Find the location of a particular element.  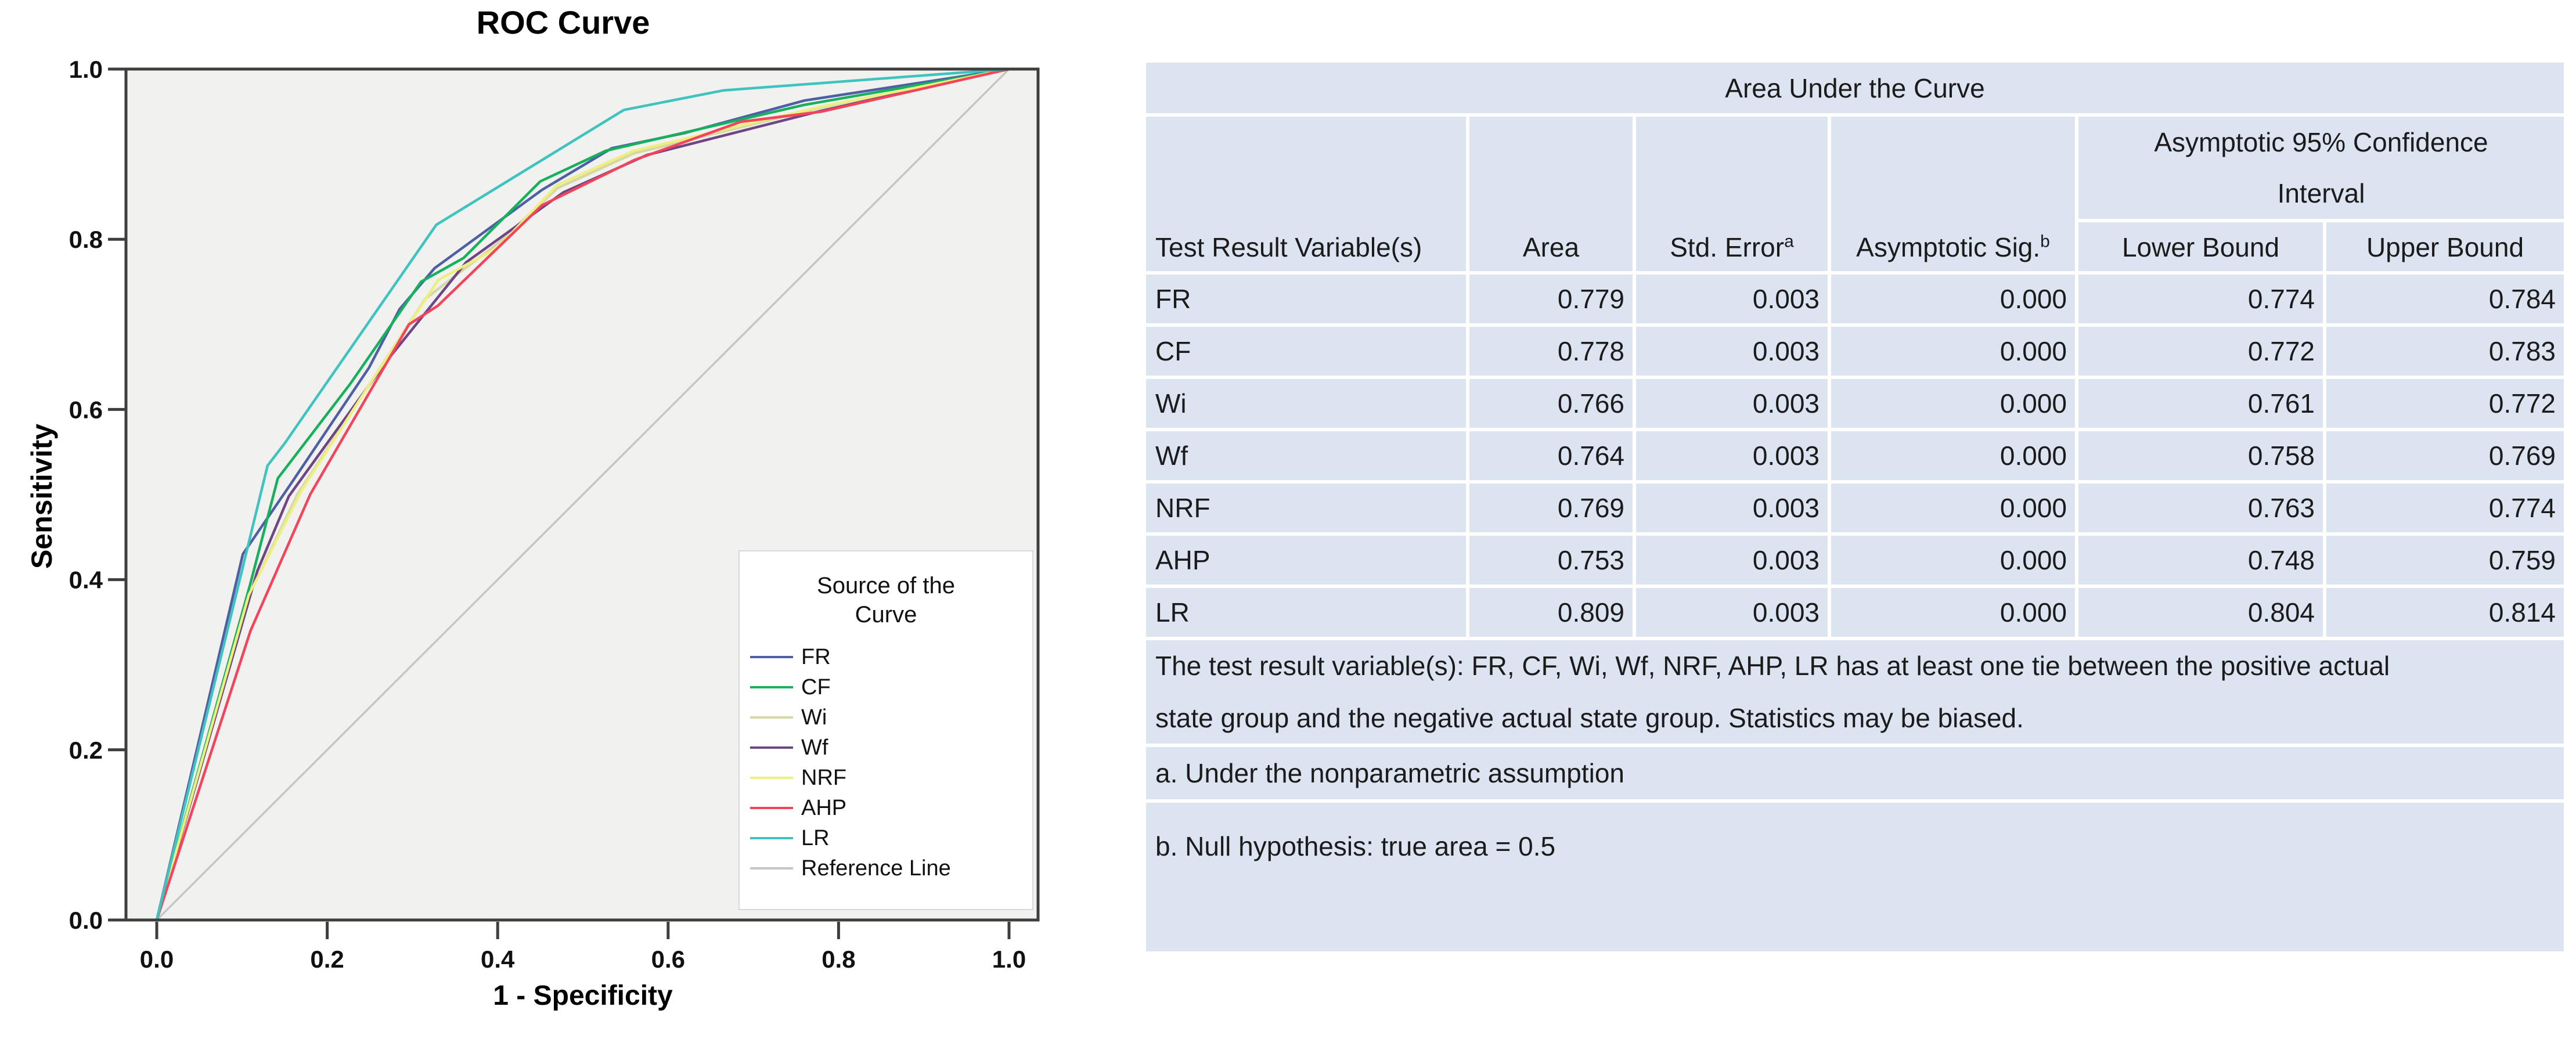

row-area: 0.779 is located at coordinates (1551, 299).